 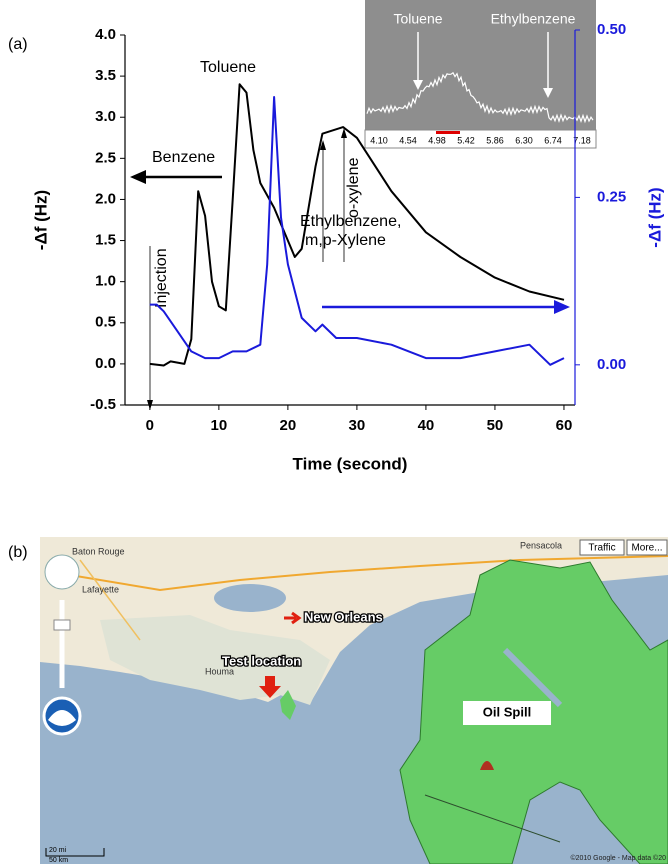 What do you see at coordinates (228, 67) in the screenshot?
I see `annotation: Toluene` at bounding box center [228, 67].